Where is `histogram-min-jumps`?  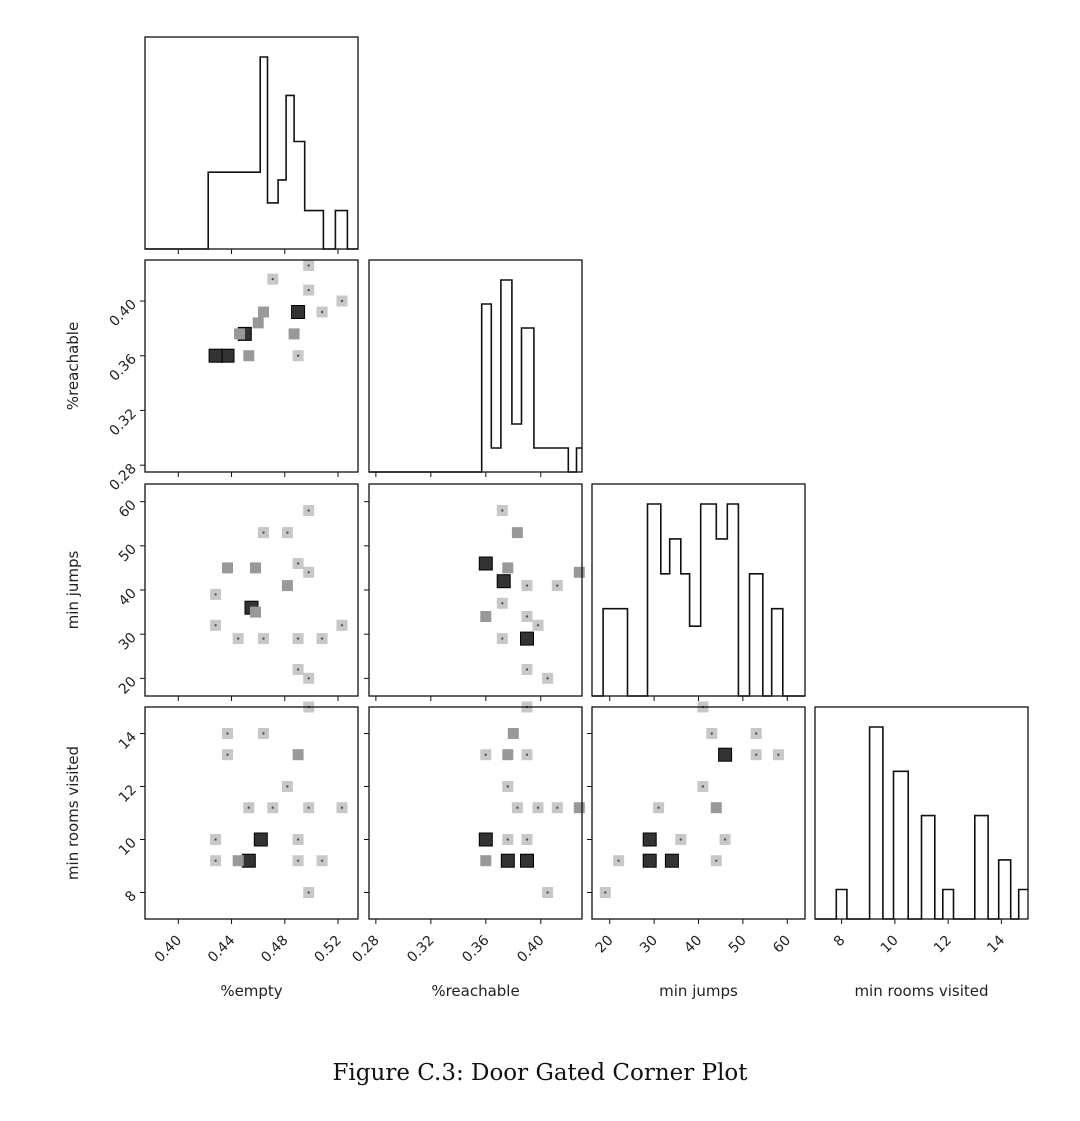 histogram-min-jumps is located at coordinates (698, 600).